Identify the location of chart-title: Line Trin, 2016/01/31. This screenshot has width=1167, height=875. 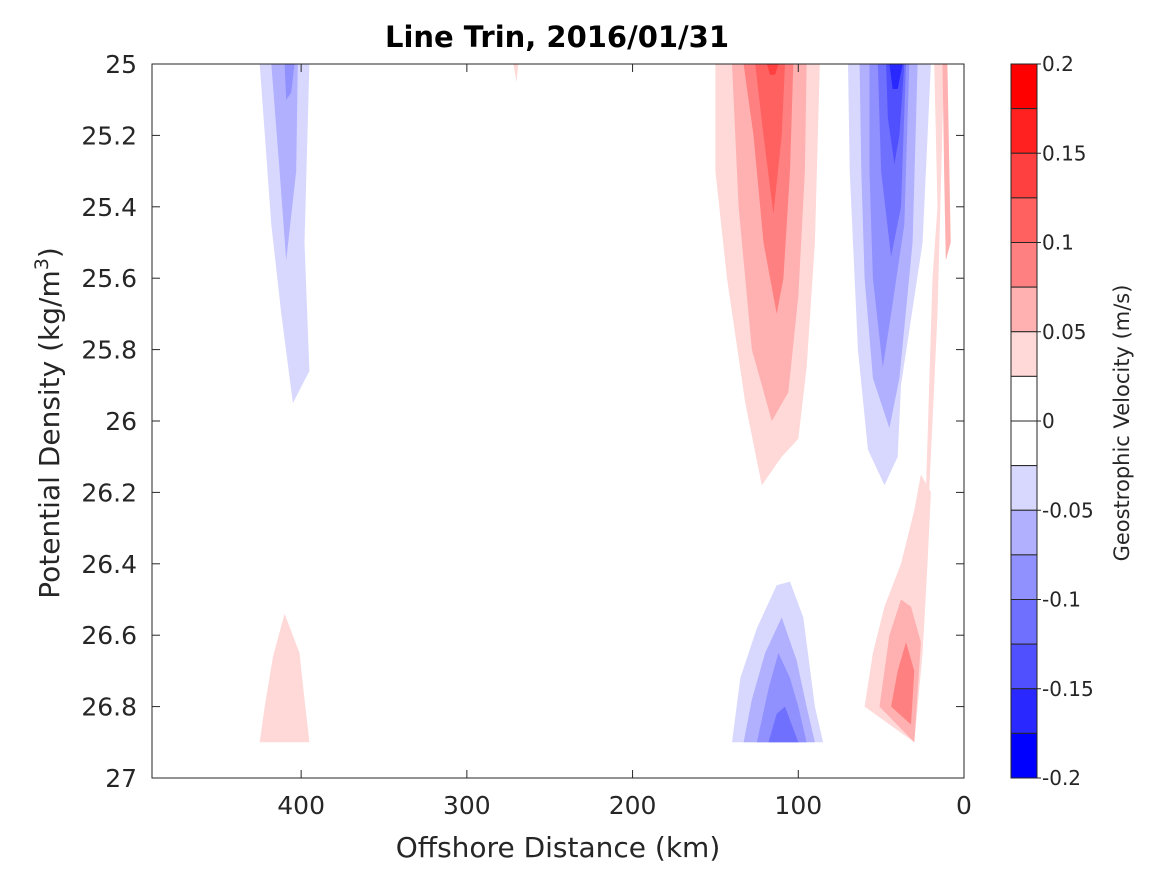
(557, 37).